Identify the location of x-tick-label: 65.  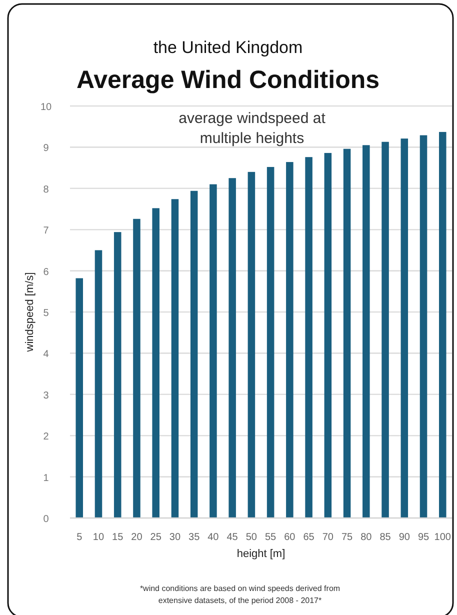
(309, 537).